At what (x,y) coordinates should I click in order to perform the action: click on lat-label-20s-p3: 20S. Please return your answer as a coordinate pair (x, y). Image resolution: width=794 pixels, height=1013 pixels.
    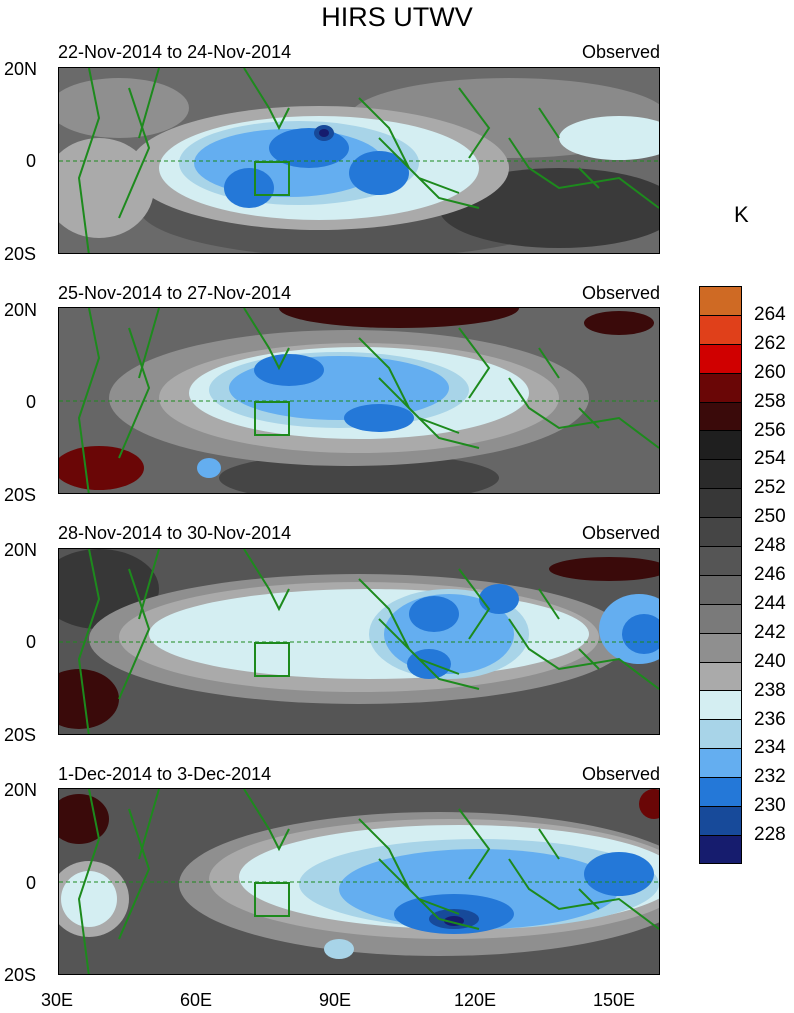
    Looking at the image, I should click on (20, 735).